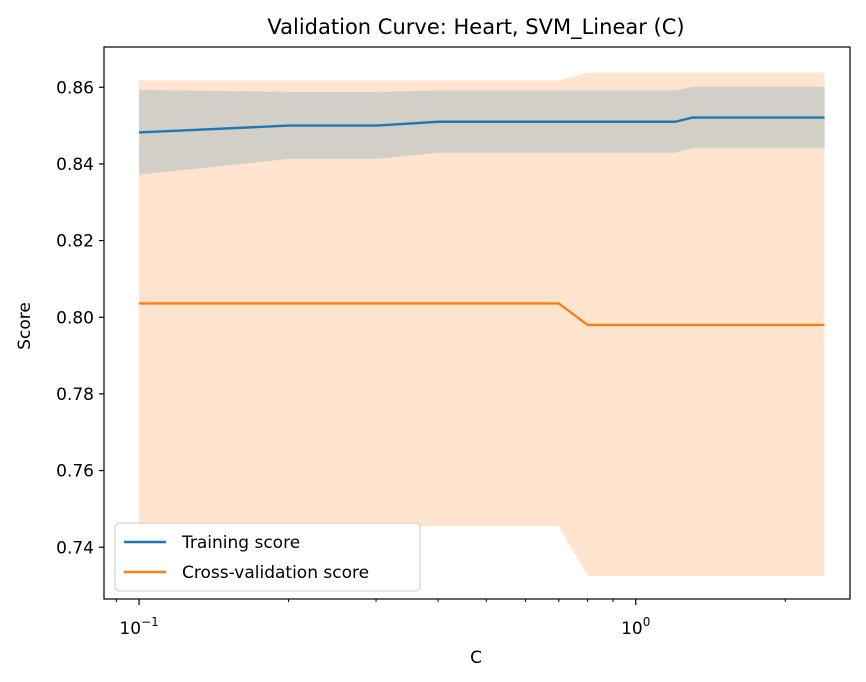 This screenshot has height=682, width=866. Describe the element at coordinates (75, 165) in the screenshot. I see `y-tick-label: 0.84` at that location.